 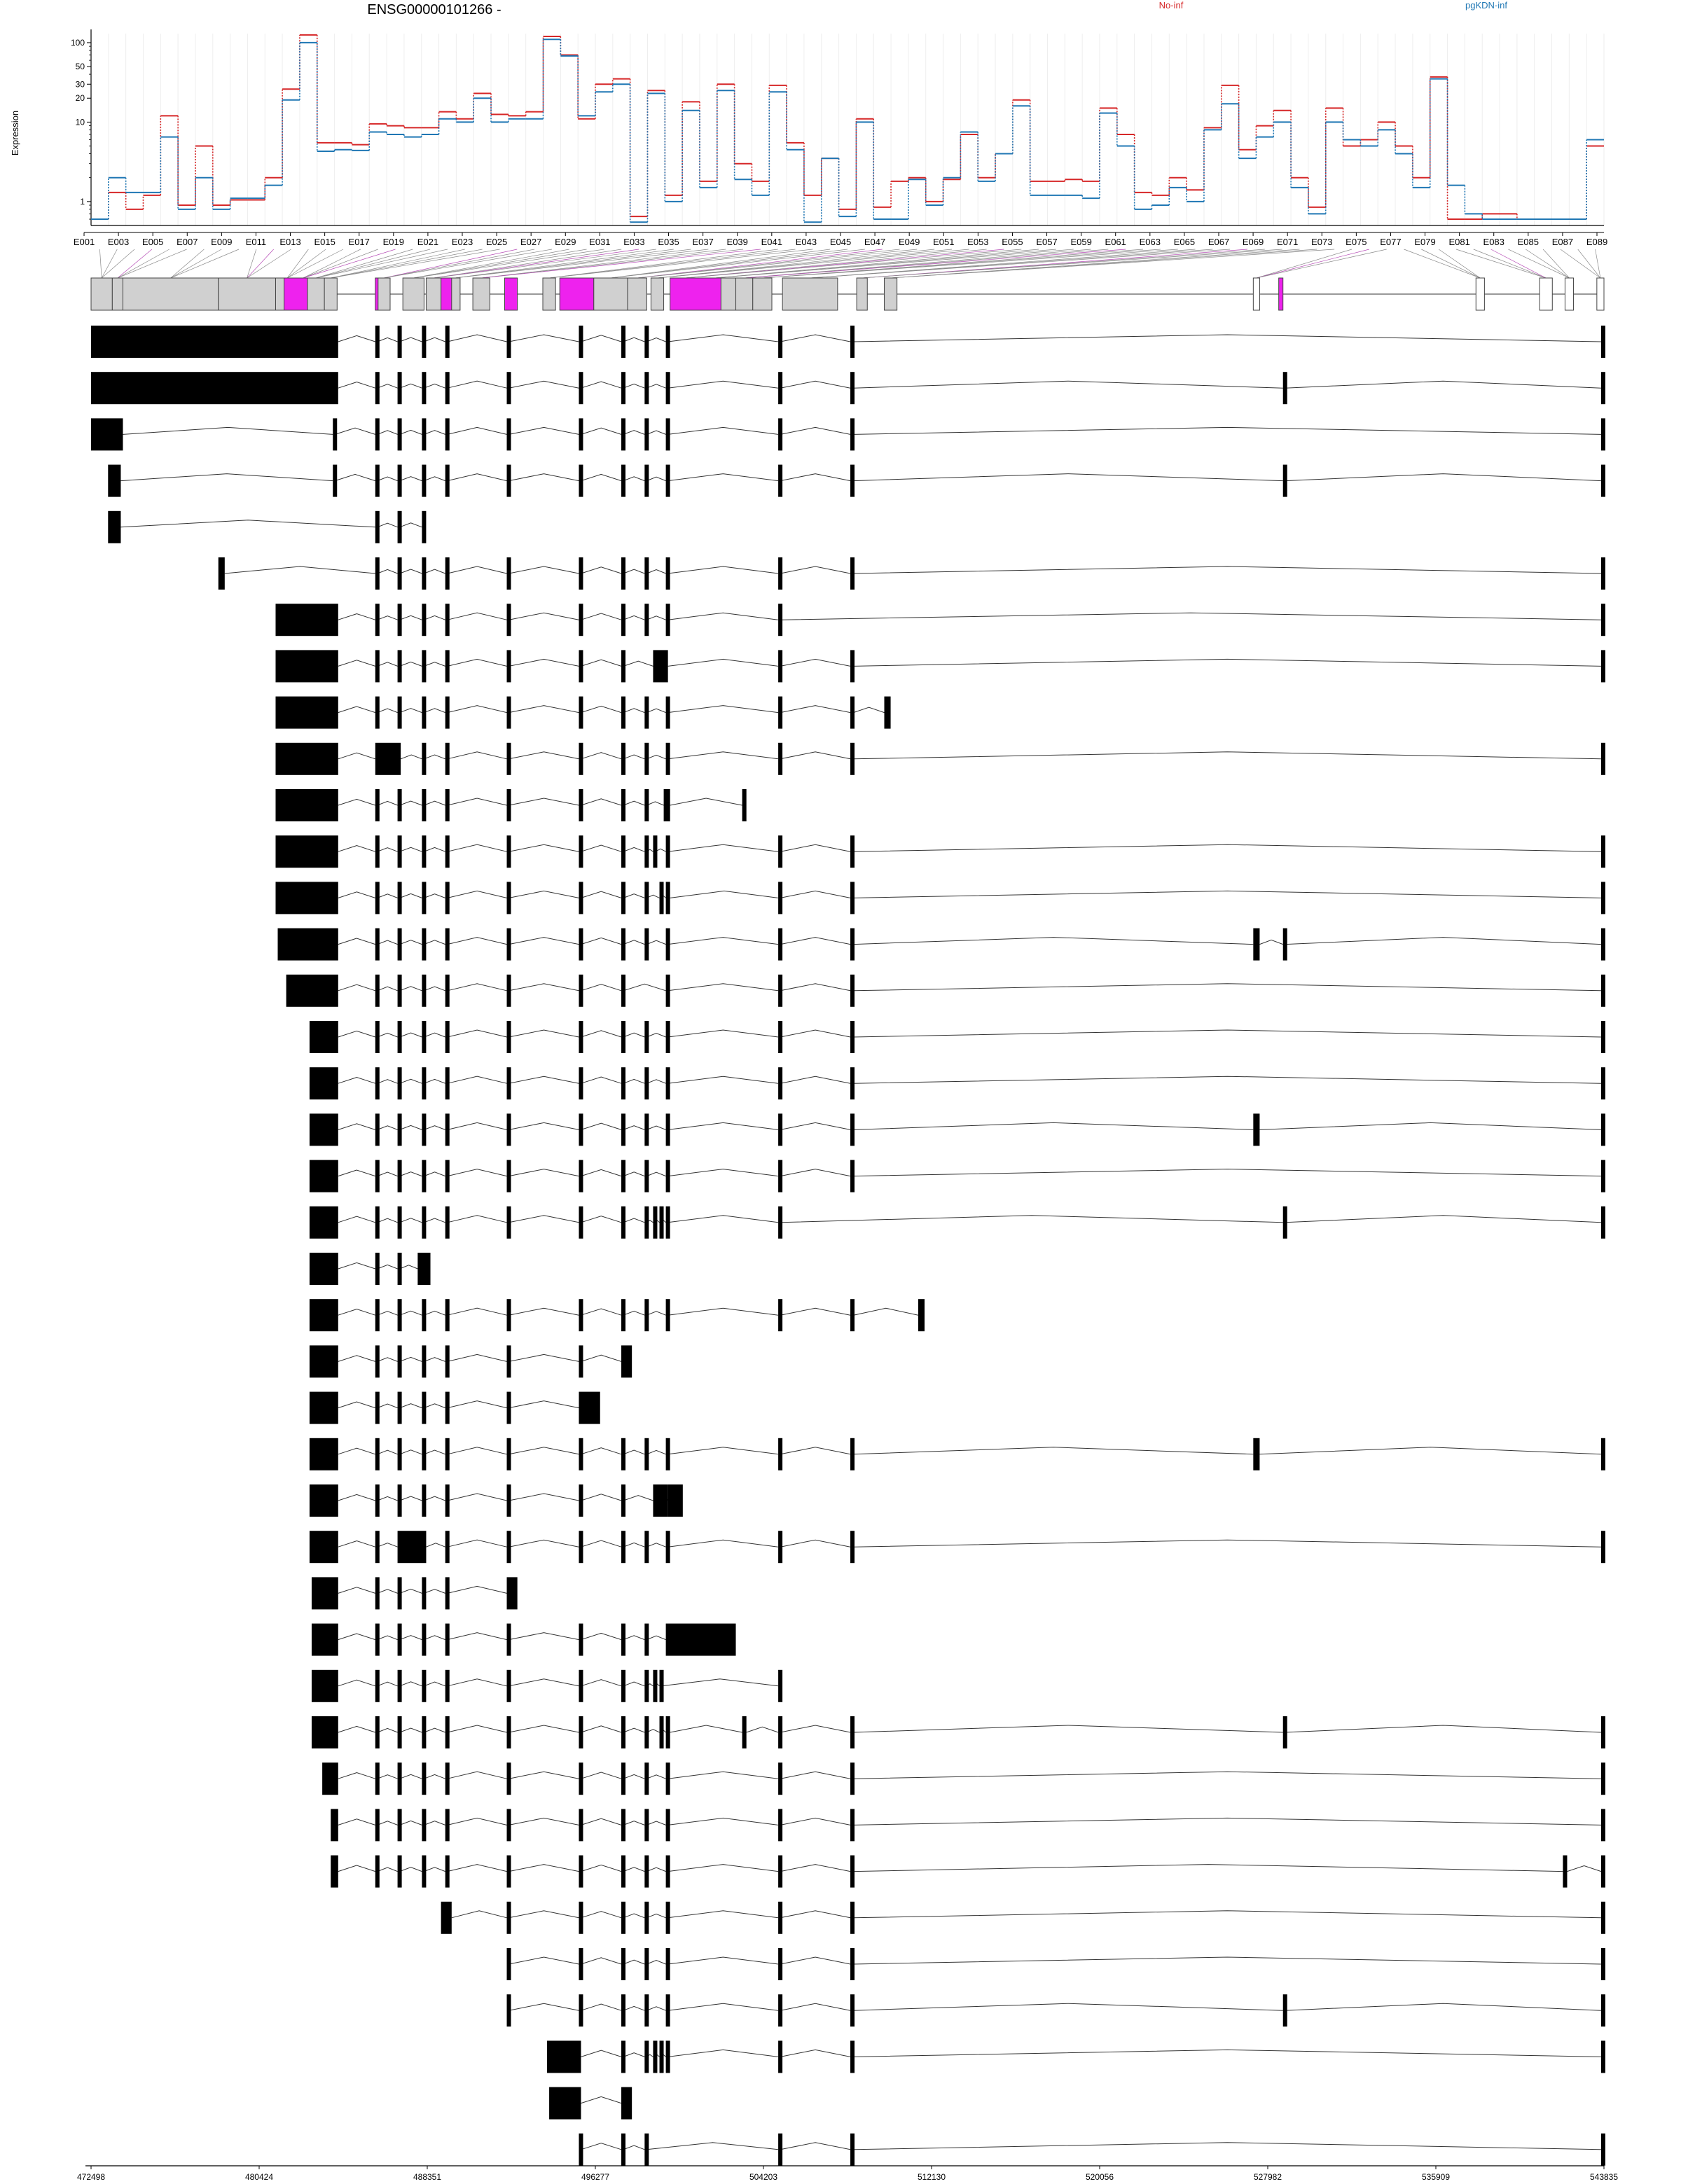 What do you see at coordinates (1604, 2177) in the screenshot?
I see `genome-tick-label: 543835` at bounding box center [1604, 2177].